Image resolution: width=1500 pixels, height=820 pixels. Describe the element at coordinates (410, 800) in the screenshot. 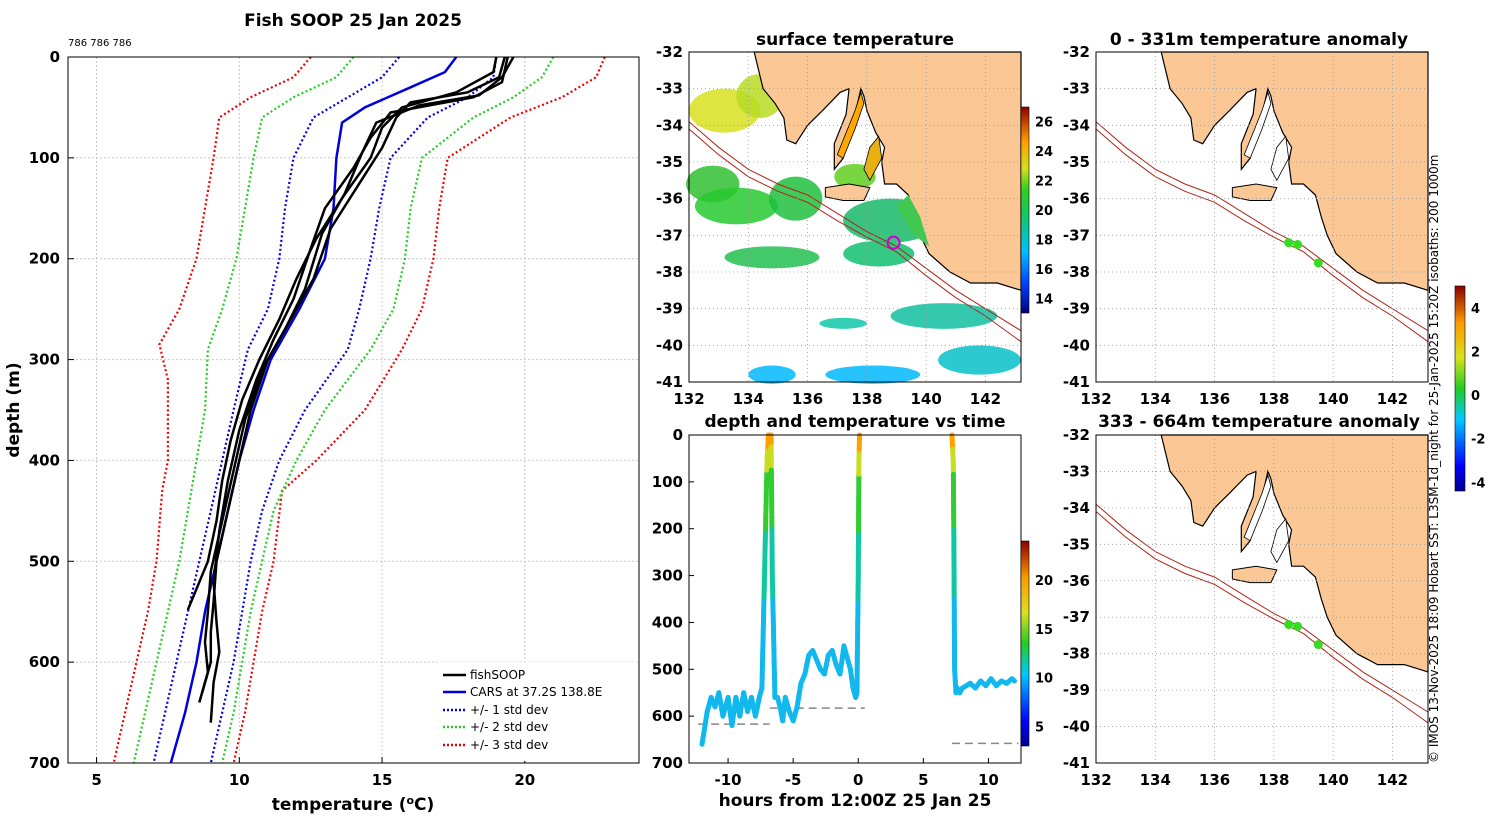

I see `profile-xlabel-sup: o` at that location.